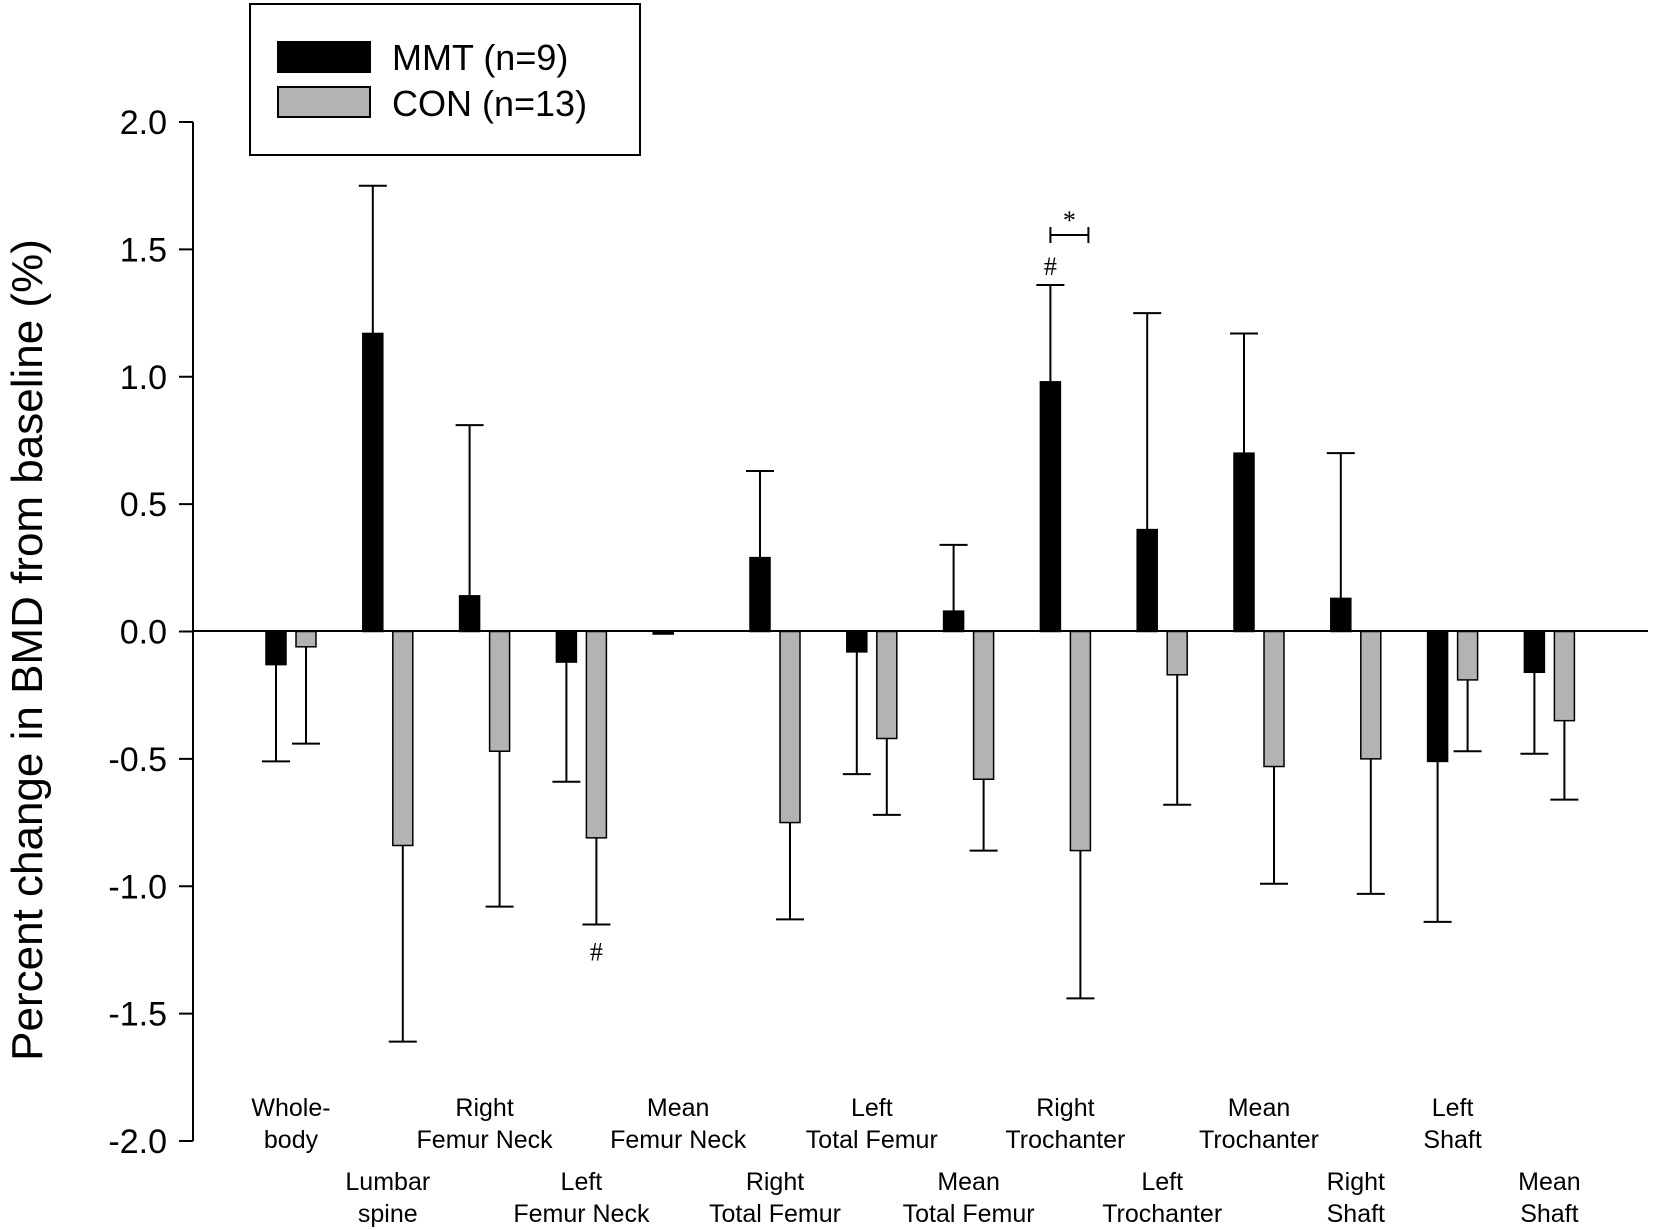 The height and width of the screenshot is (1230, 1654). I want to click on category-label: body, so click(291, 1140).